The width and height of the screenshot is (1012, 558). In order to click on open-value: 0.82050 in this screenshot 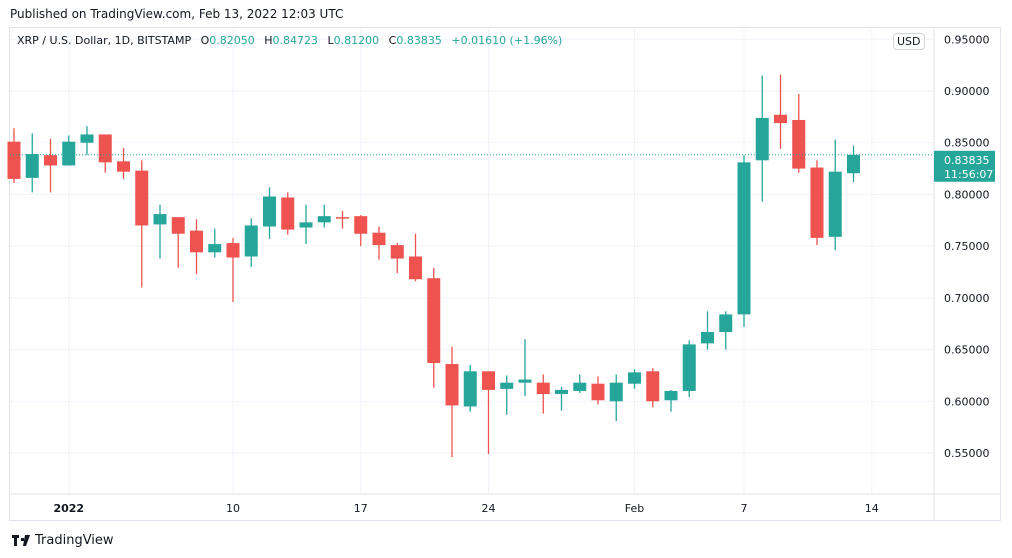, I will do `click(232, 40)`.